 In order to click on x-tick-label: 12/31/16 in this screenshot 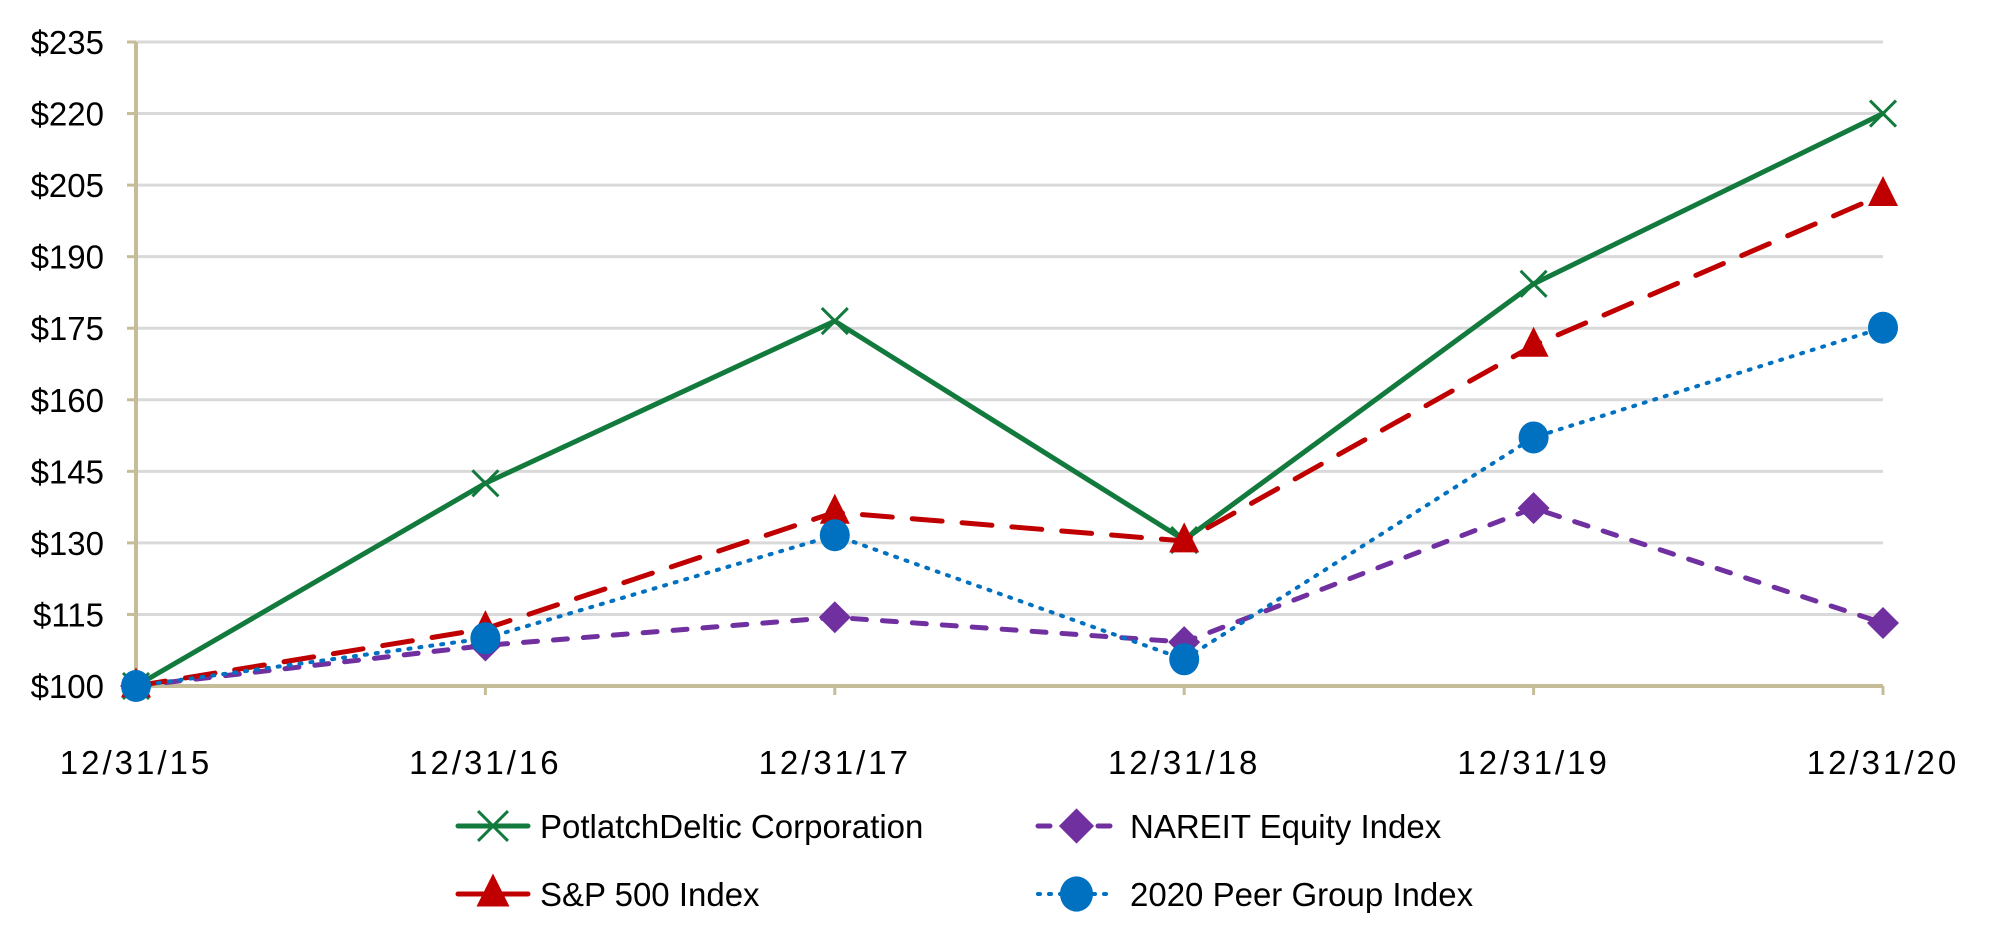, I will do `click(485, 762)`.